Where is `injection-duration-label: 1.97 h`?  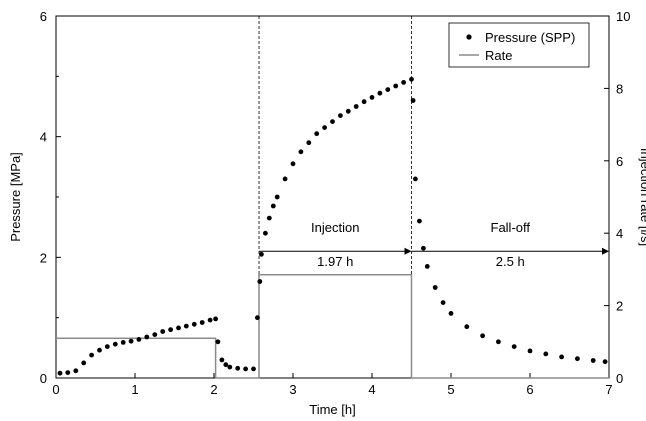
injection-duration-label: 1.97 h is located at coordinates (335, 261).